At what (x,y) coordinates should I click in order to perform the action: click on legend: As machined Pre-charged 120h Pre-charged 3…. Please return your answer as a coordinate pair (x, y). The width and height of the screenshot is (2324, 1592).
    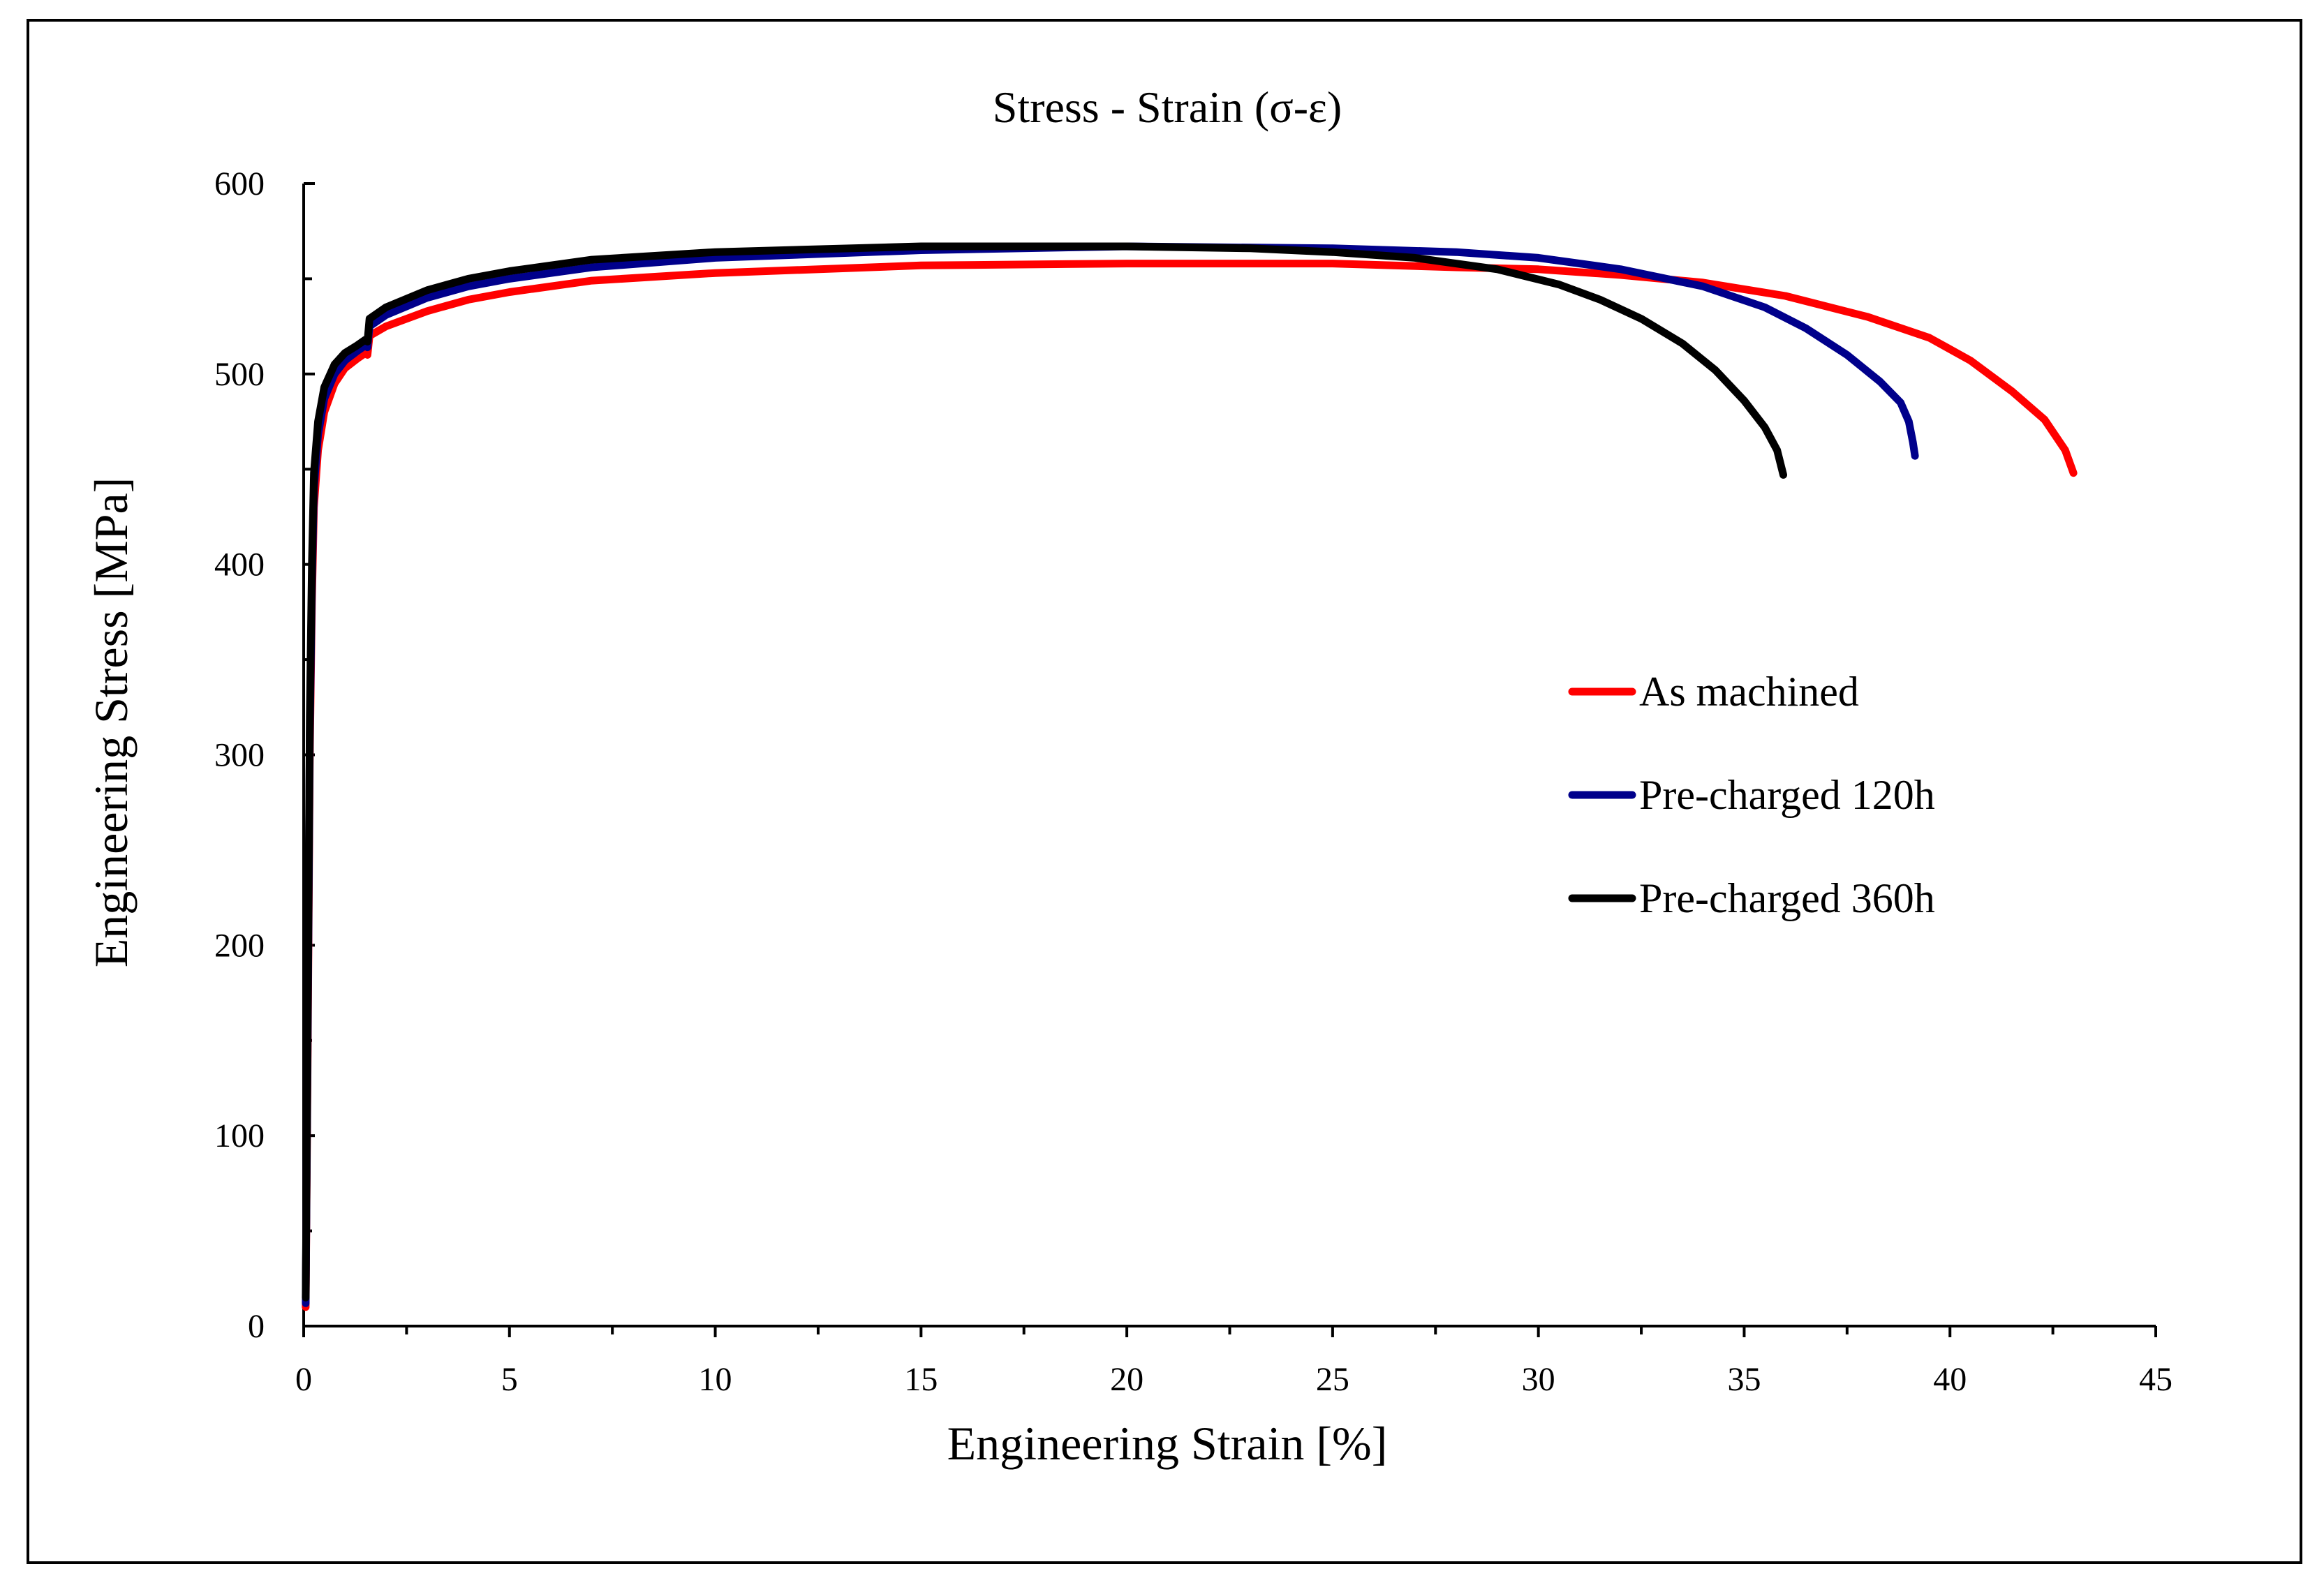
    Looking at the image, I should click on (1751, 795).